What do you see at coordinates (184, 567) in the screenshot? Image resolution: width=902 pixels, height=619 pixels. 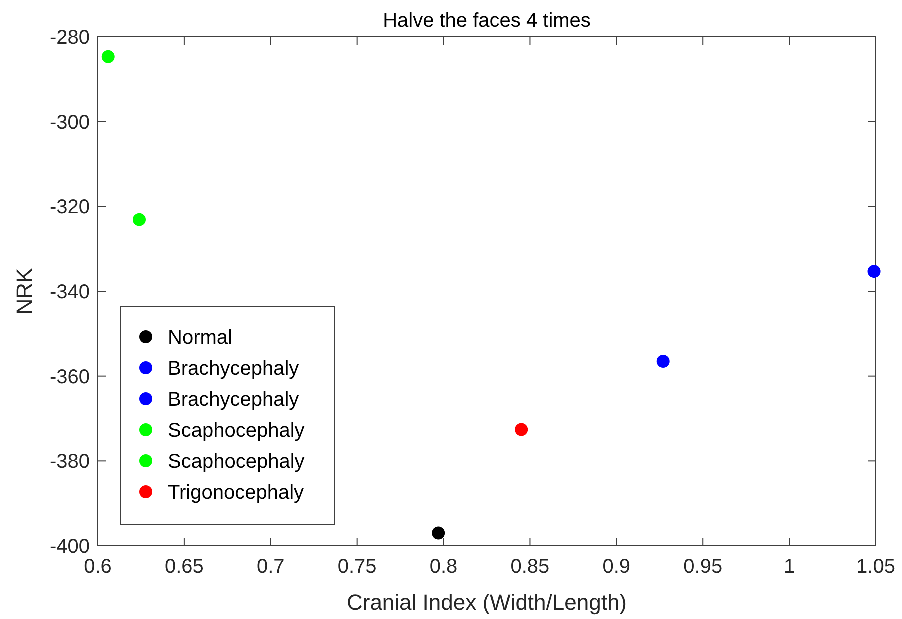 I see `x-tick-label: 0.65` at bounding box center [184, 567].